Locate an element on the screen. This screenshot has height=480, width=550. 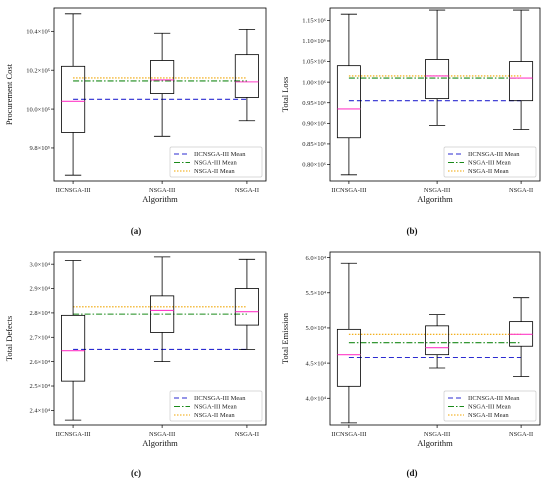
y-tick-label: 1.15×10⁶ is located at coordinates (314, 21).